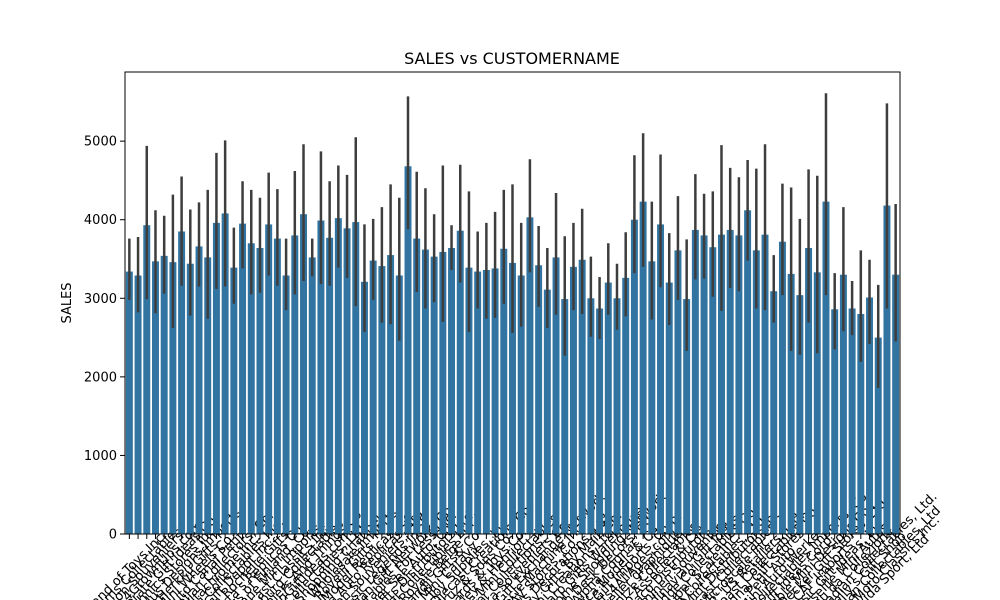 The height and width of the screenshot is (600, 1000). I want to click on chart-title: SALES vs CUSTOMERNAME, so click(512, 58).